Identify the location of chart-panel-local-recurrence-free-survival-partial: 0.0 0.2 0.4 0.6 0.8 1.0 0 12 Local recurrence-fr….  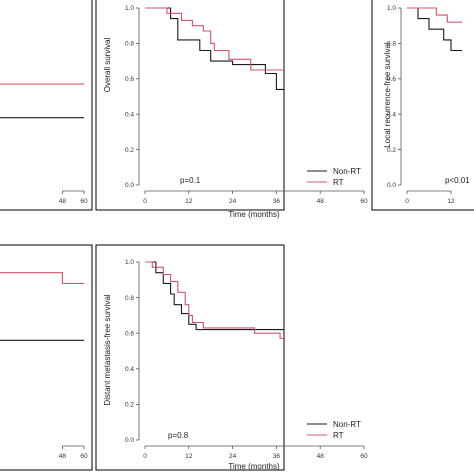
(422, 105).